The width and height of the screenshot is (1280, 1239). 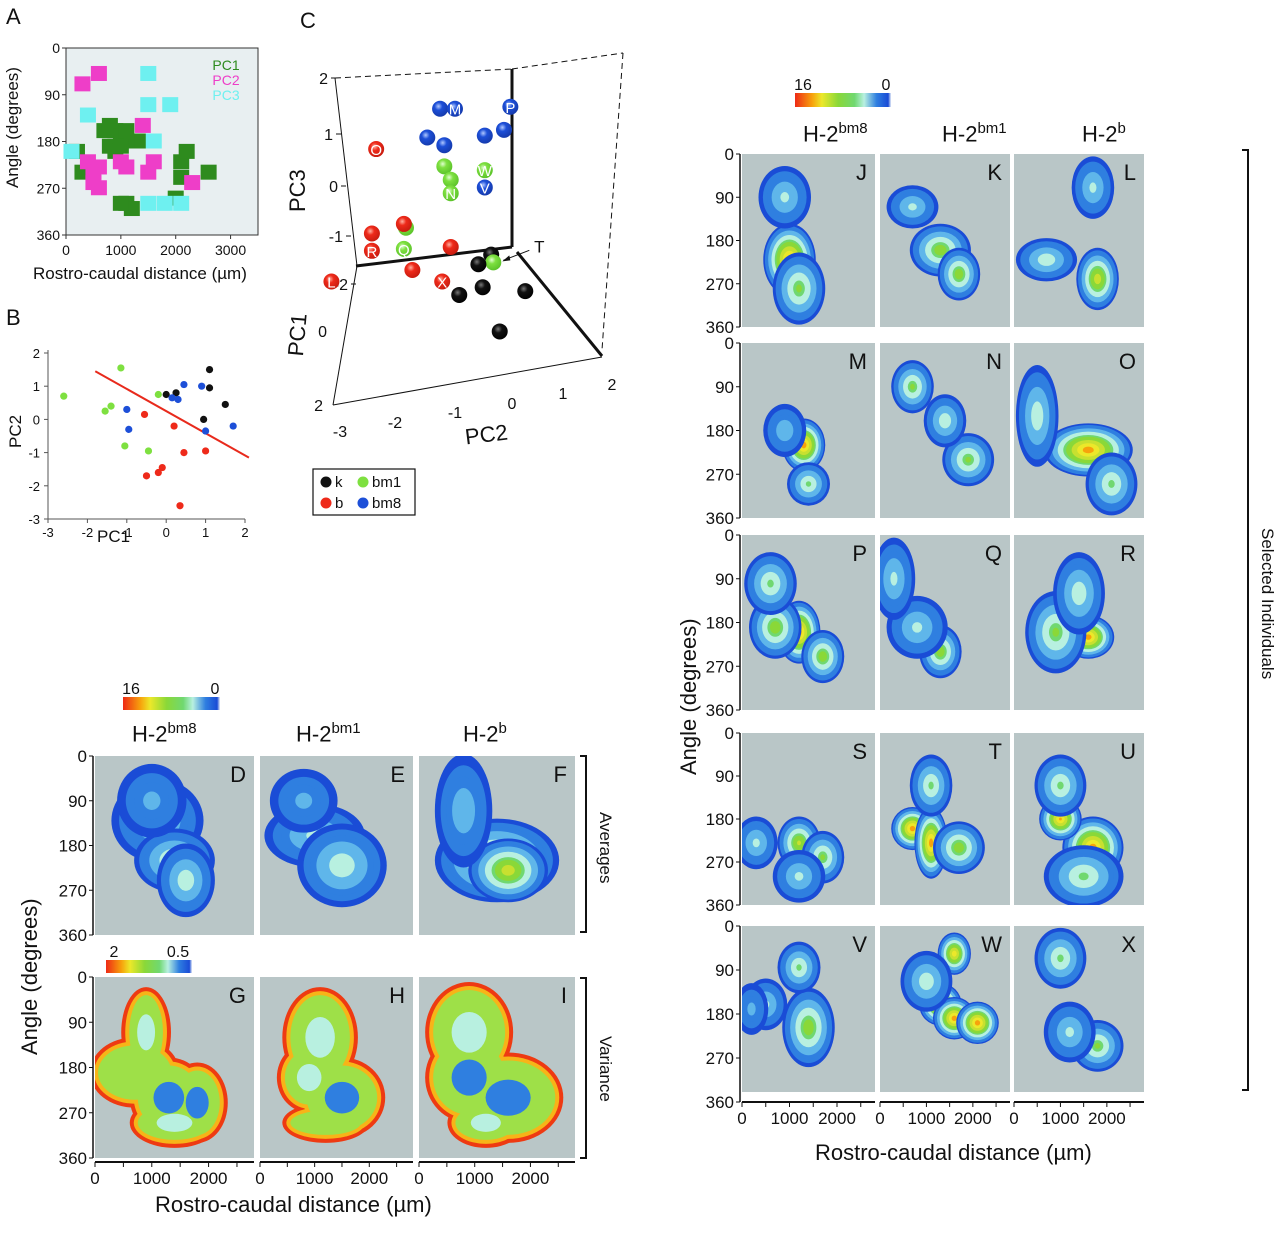 What do you see at coordinates (720, 1102) in the screenshot?
I see `selected-angle-axis-4-tick-label: 360` at bounding box center [720, 1102].